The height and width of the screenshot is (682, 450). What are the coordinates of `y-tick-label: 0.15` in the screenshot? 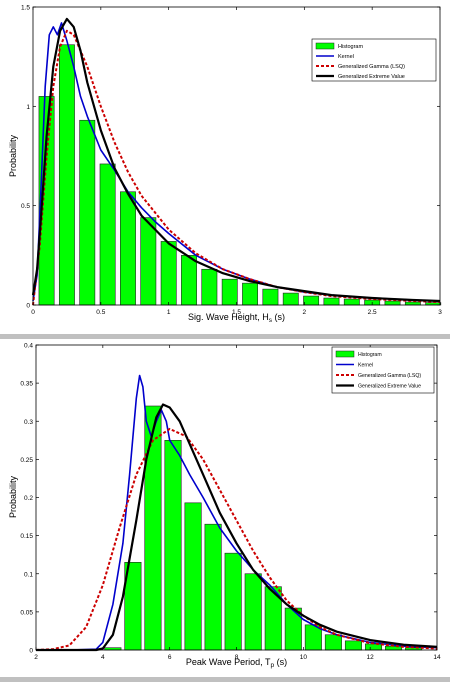 It's located at (26, 536).